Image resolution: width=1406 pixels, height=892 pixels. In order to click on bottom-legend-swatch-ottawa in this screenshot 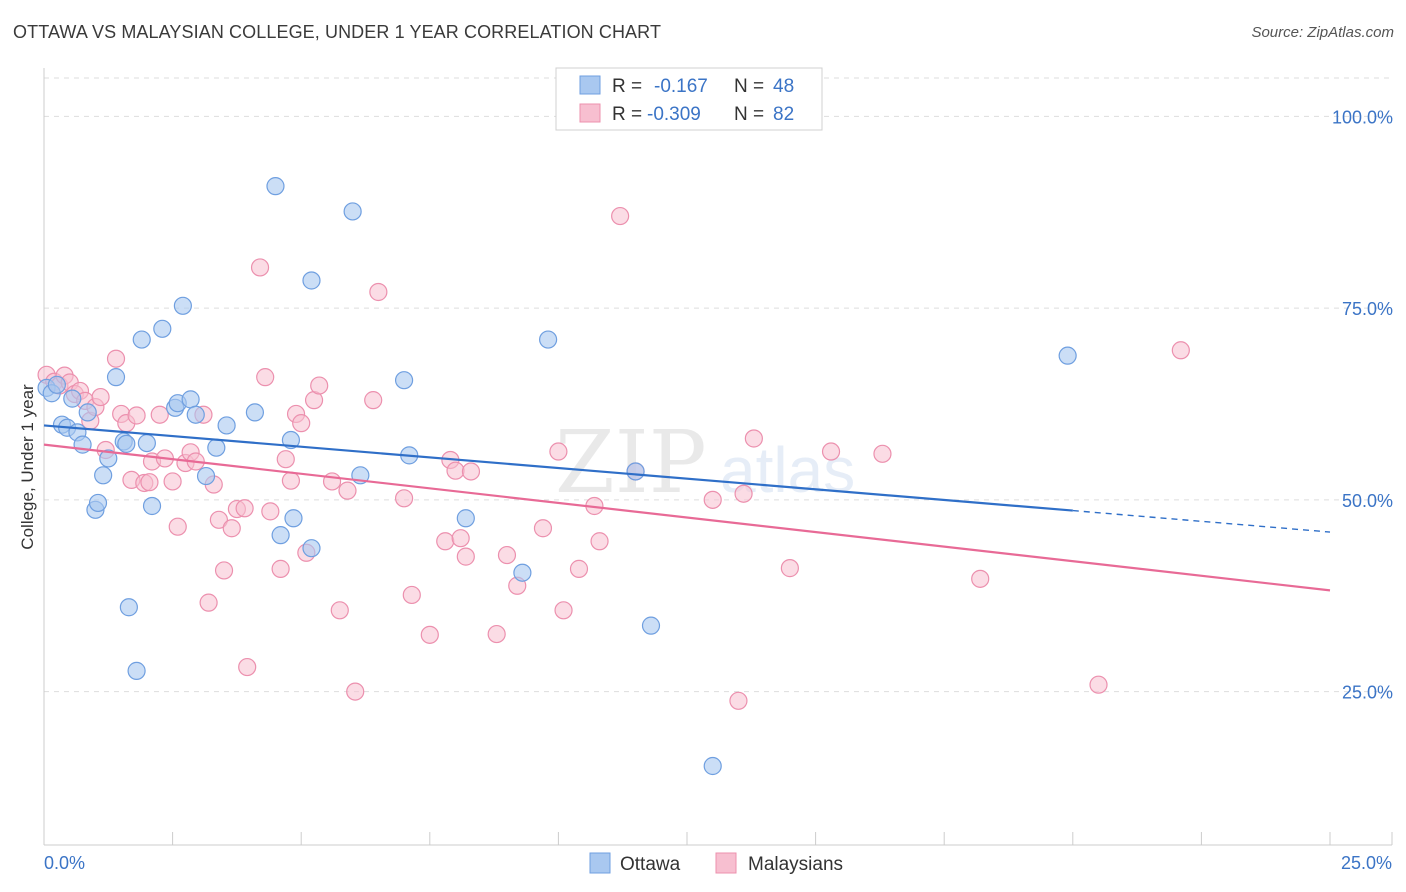, I will do `click(600, 863)`.